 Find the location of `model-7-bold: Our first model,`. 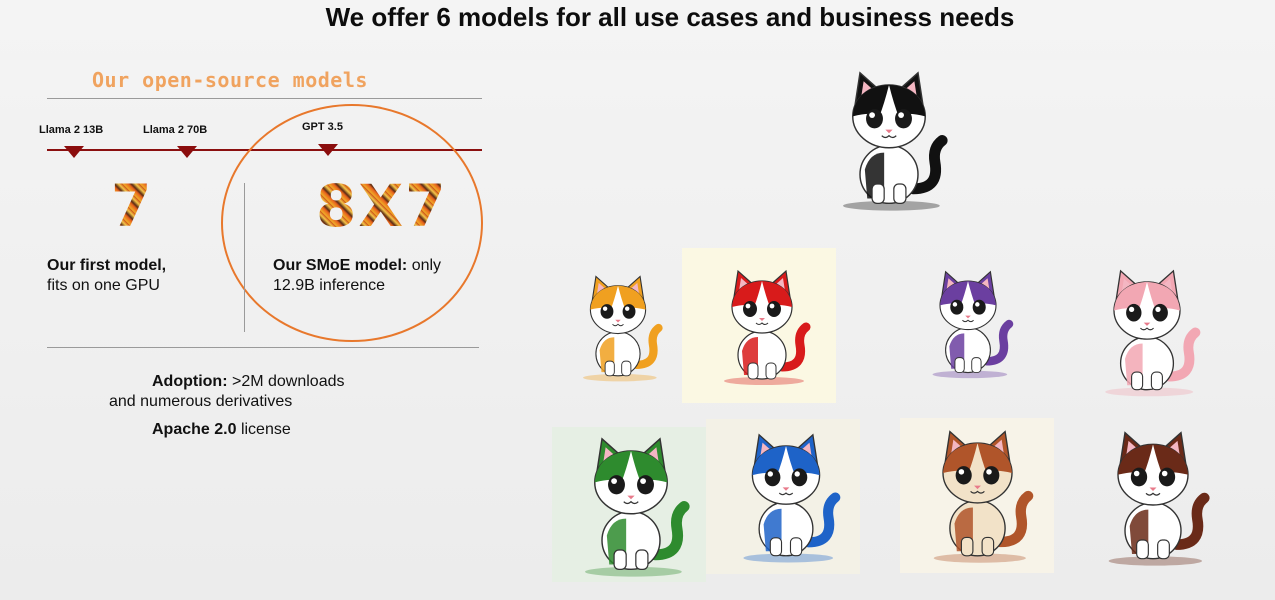

model-7-bold: Our first model, is located at coordinates (107, 265).